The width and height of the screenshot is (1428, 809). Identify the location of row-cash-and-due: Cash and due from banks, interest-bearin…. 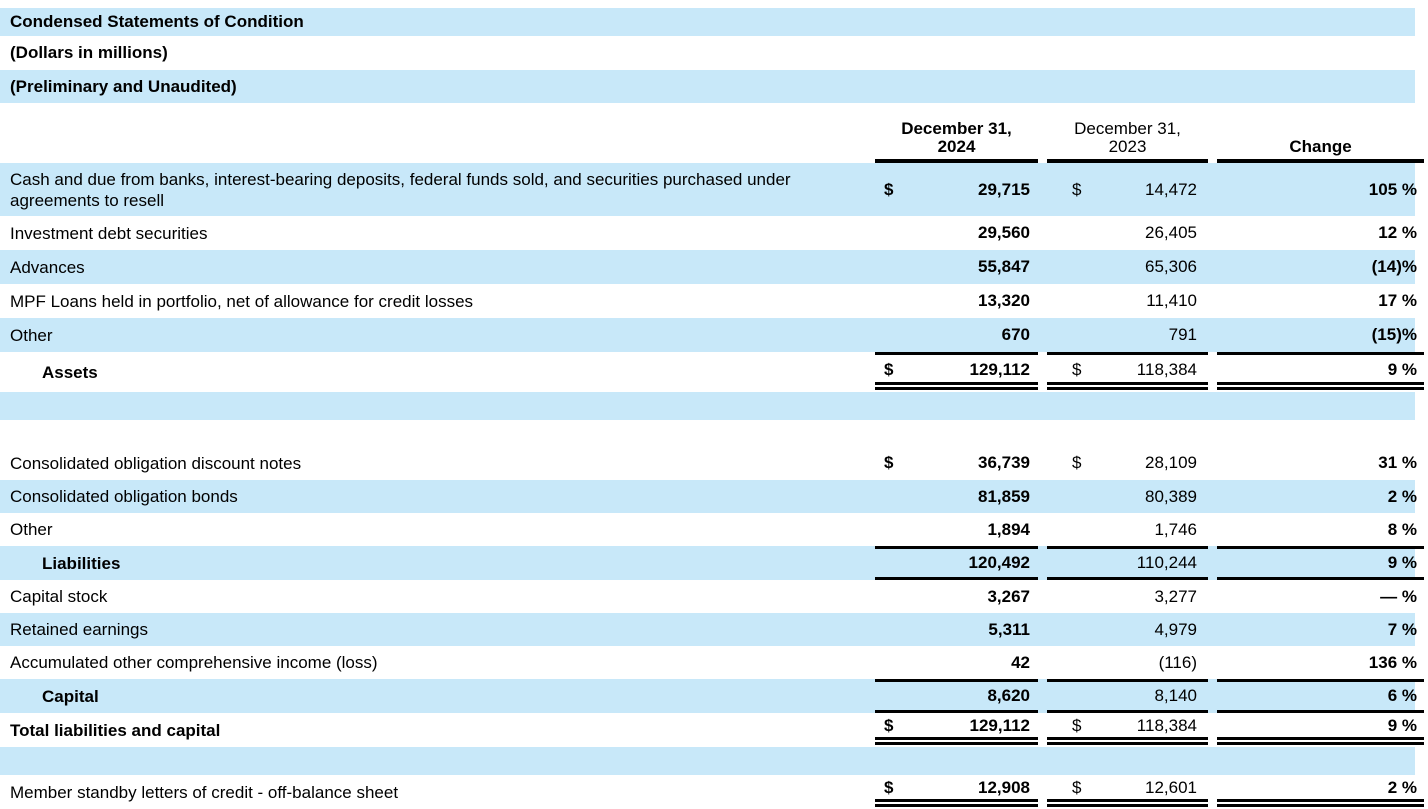
(712, 189).